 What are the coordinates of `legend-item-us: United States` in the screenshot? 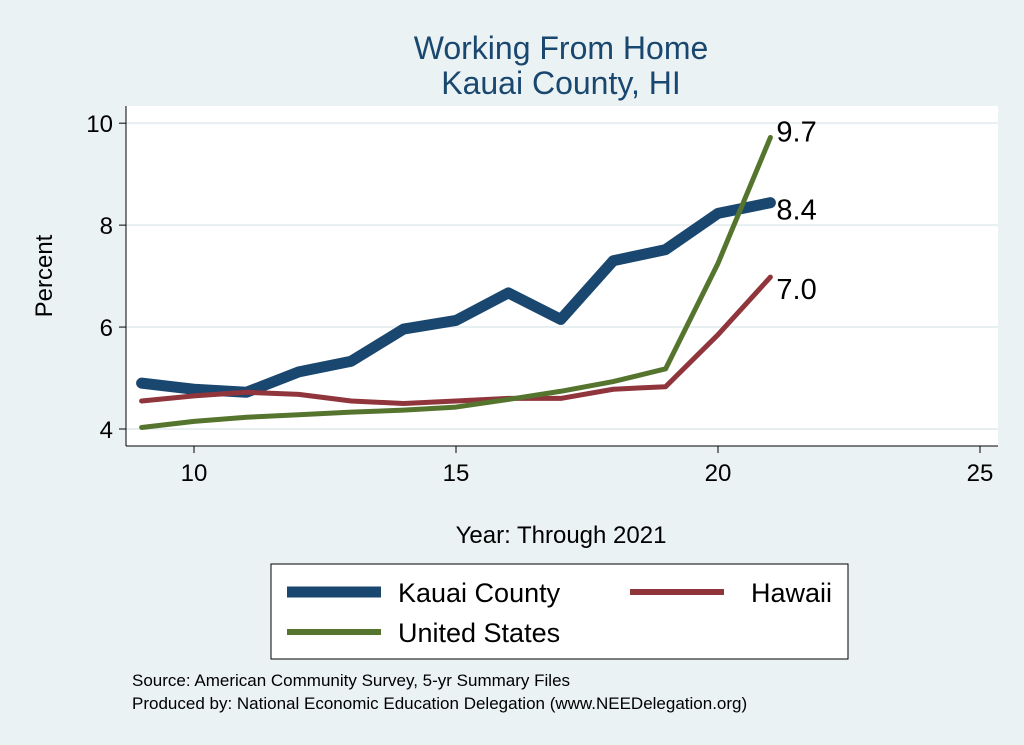 It's located at (423, 633).